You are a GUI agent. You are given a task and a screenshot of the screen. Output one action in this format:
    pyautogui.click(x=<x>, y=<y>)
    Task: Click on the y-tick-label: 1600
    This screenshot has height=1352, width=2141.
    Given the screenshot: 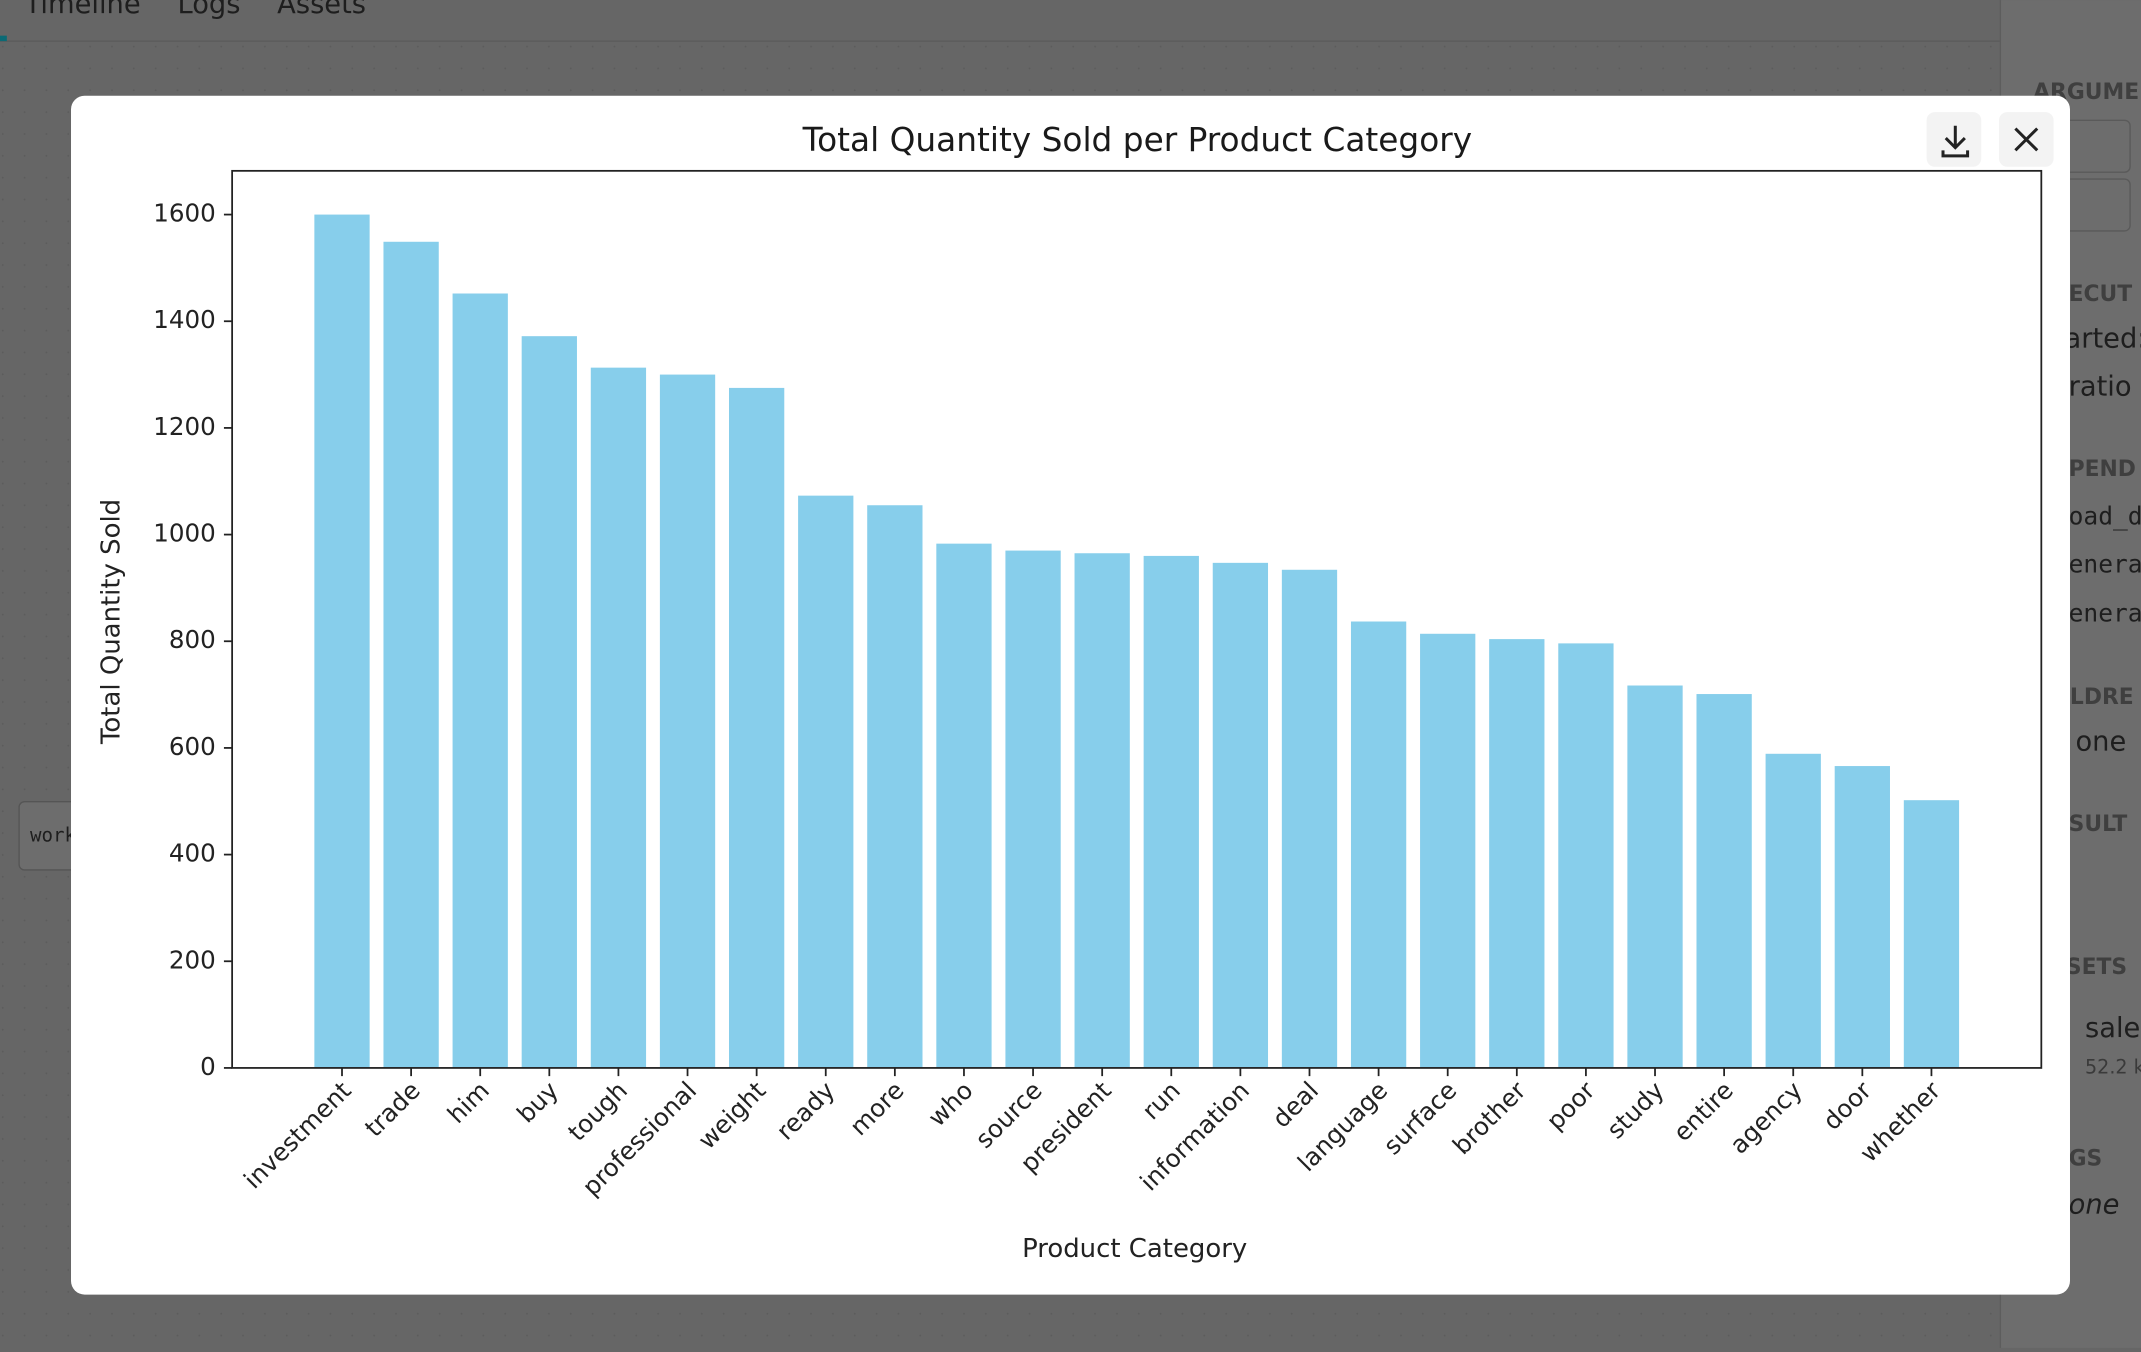 What is the action you would take?
    pyautogui.click(x=184, y=213)
    